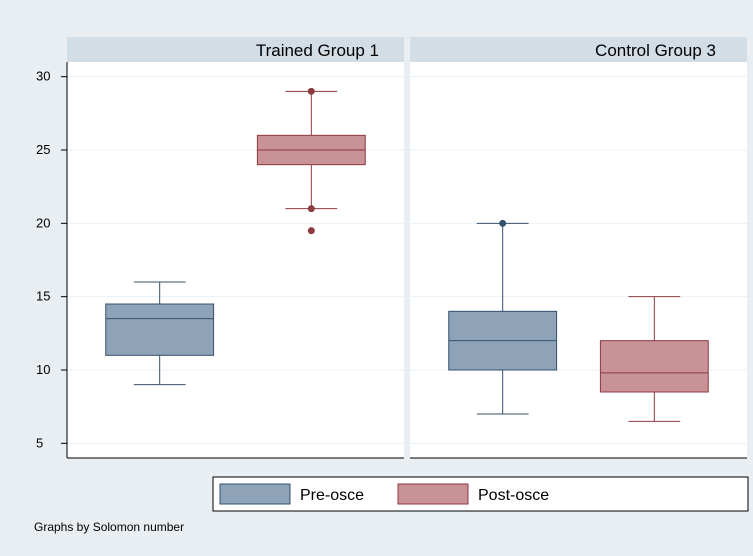 The image size is (753, 556). What do you see at coordinates (43, 149) in the screenshot?
I see `y-tick-label: 25` at bounding box center [43, 149].